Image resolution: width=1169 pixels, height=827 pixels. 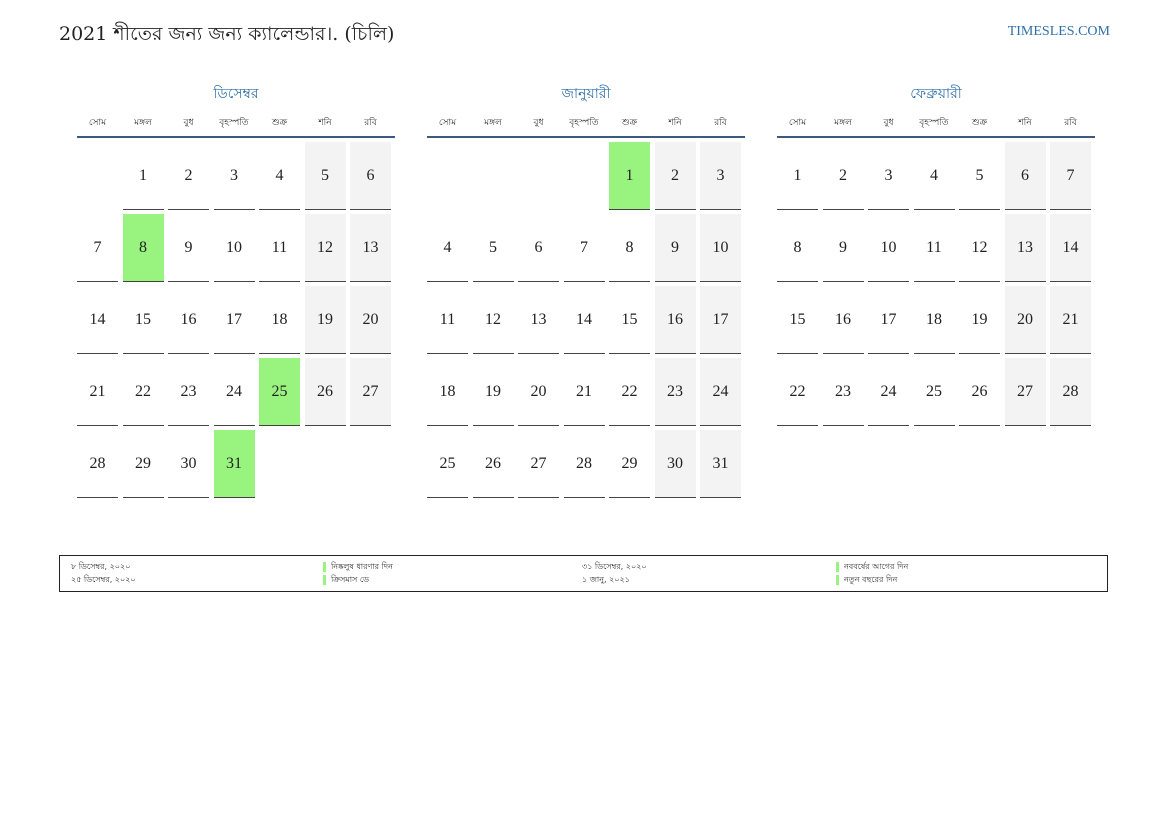 I want to click on day-cell: 31, so click(x=720, y=464).